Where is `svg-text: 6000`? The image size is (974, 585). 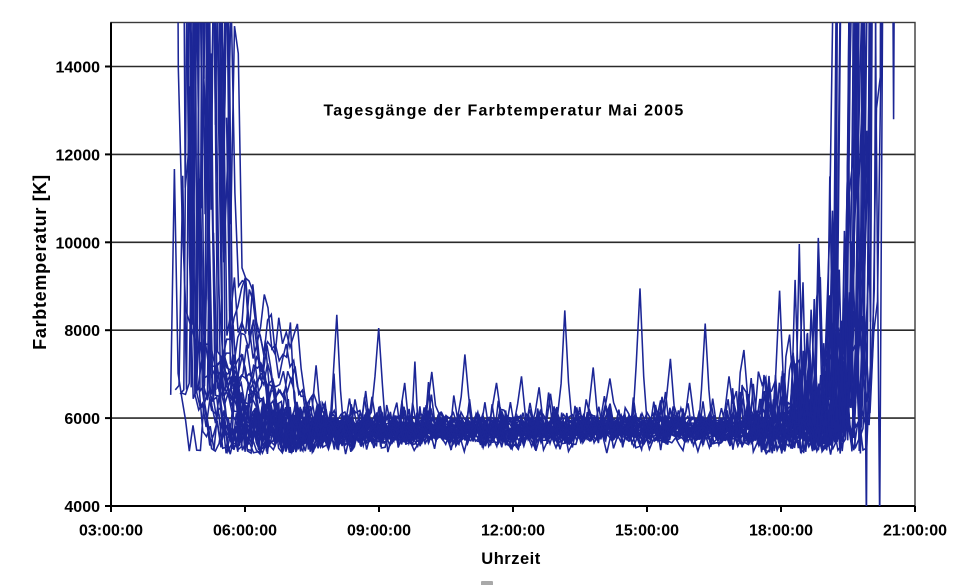 svg-text: 6000 is located at coordinates (82, 419).